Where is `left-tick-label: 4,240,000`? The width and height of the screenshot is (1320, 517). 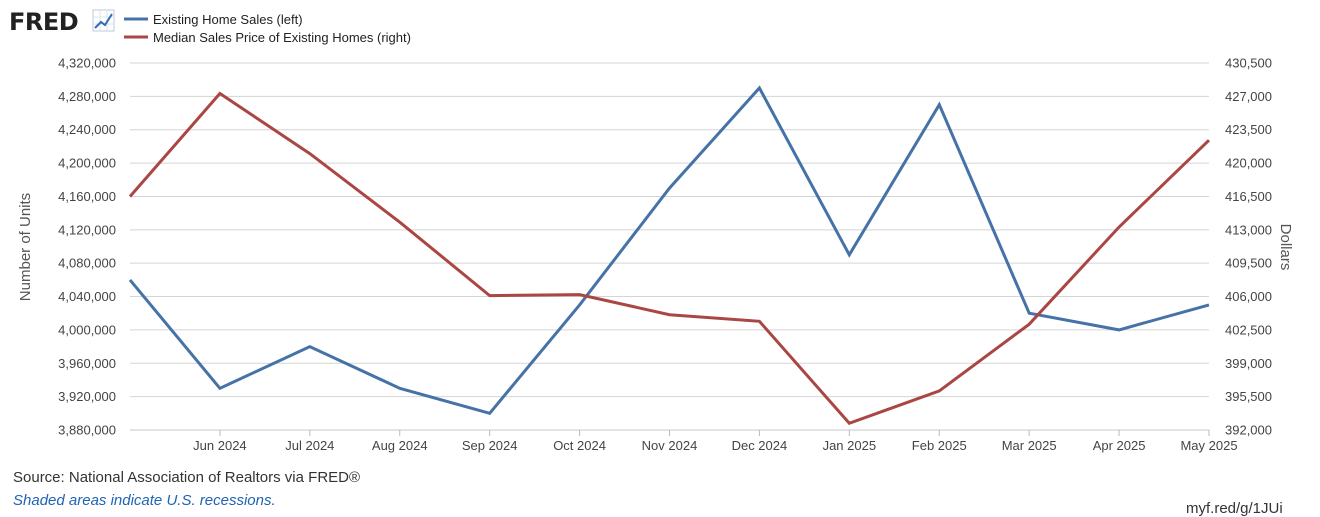
left-tick-label: 4,240,000 is located at coordinates (87, 129).